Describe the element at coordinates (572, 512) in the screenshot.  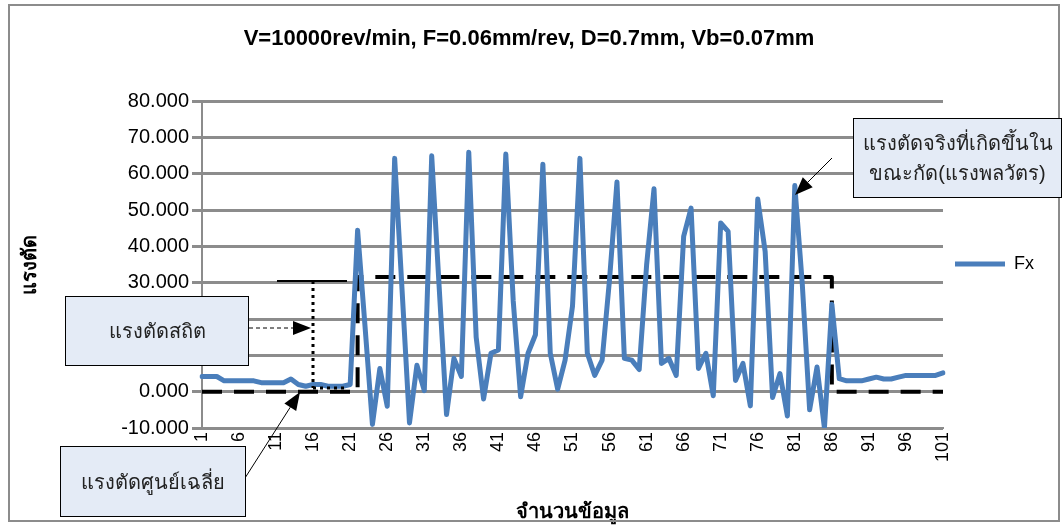
I see `x-axis-title: จำนวนข้อมูล` at that location.